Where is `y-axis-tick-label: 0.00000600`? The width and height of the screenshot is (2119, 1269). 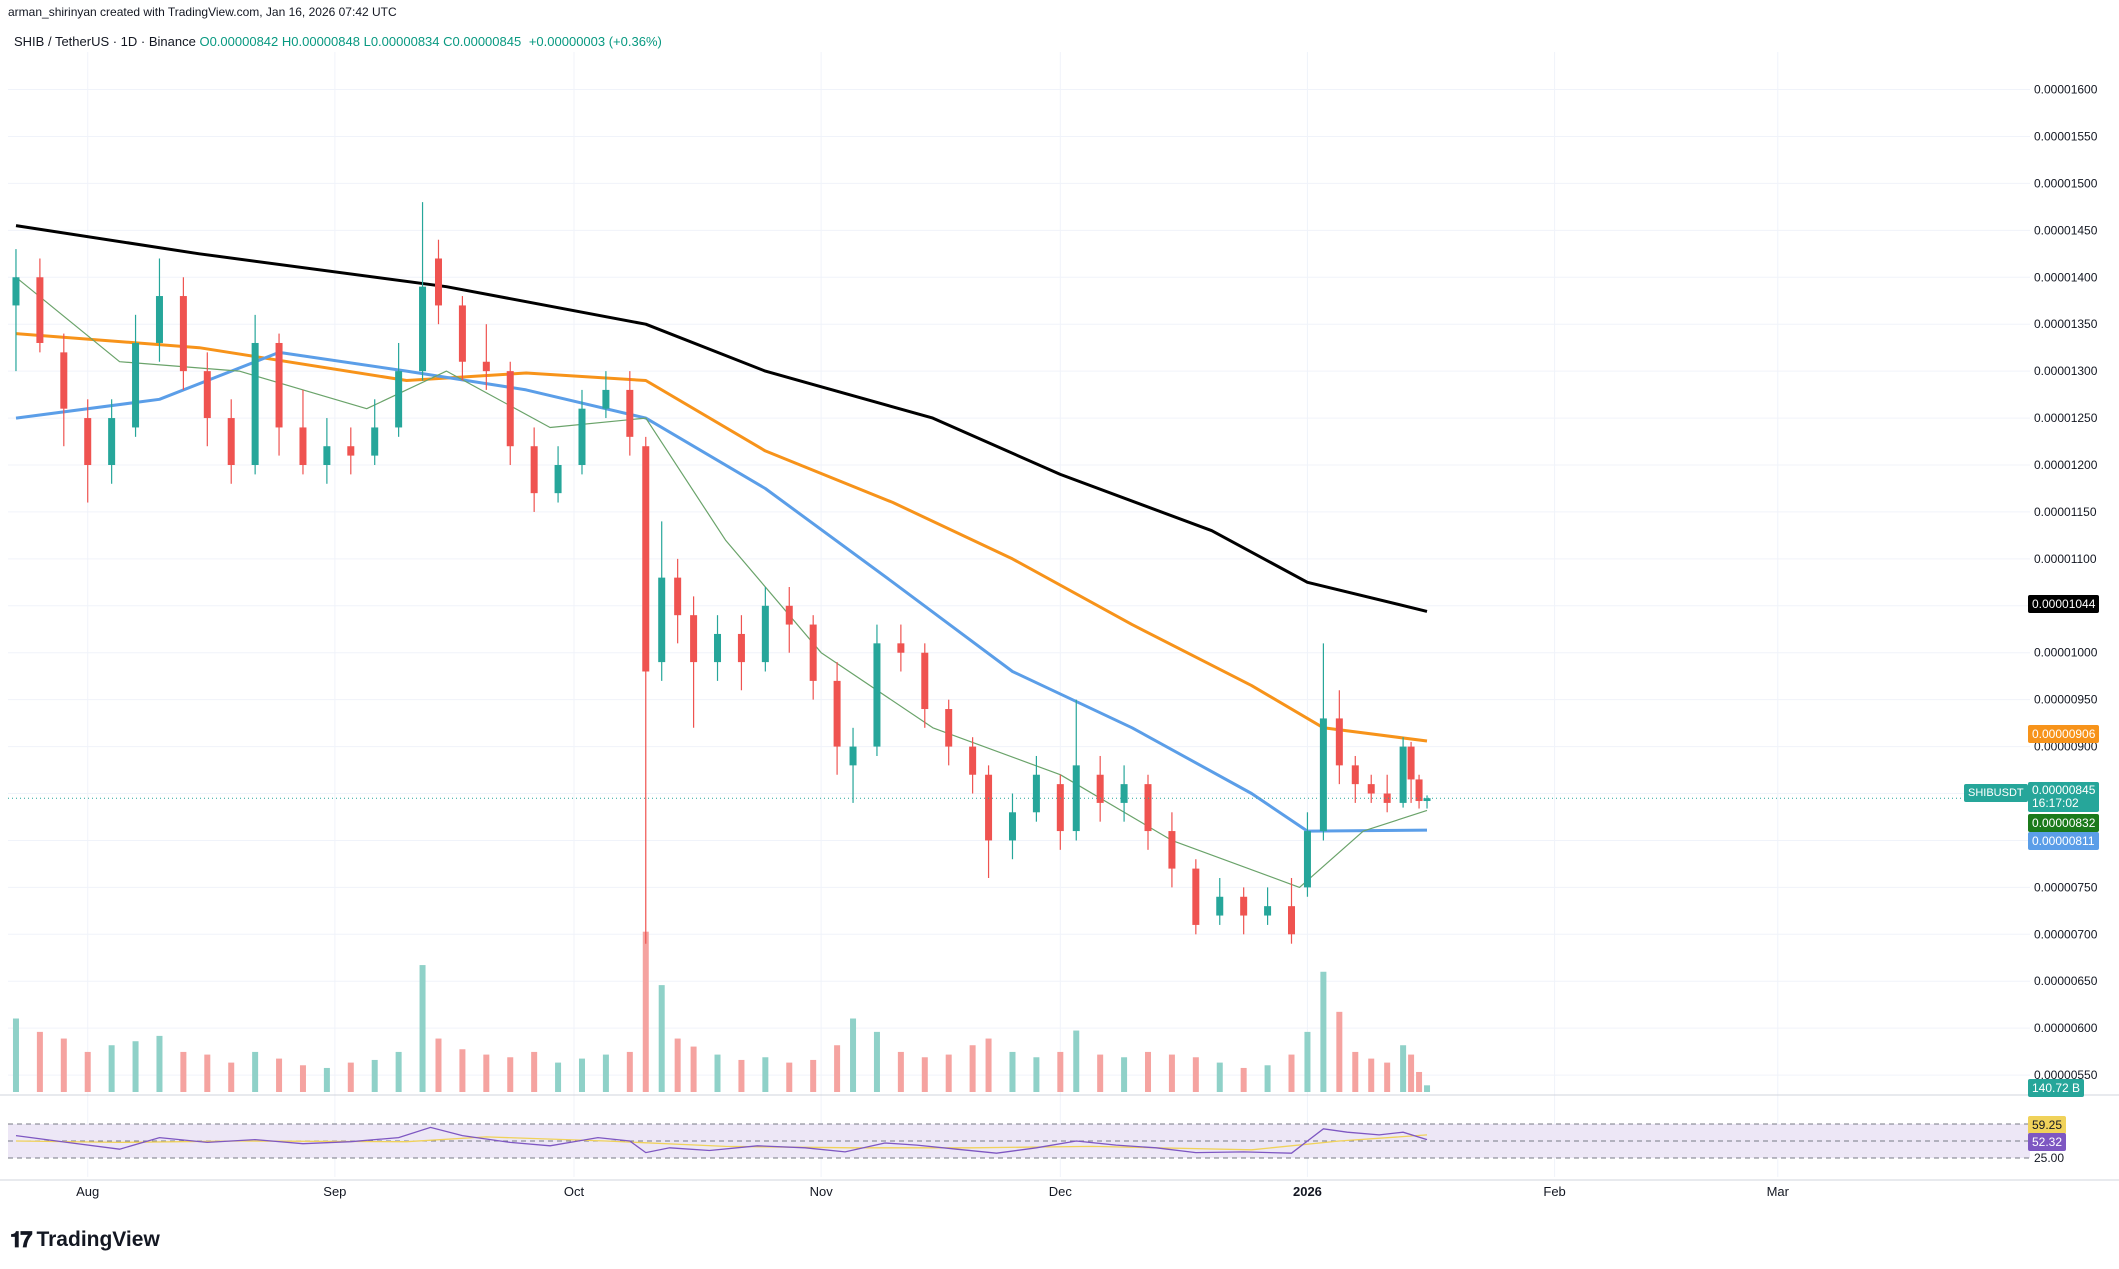 y-axis-tick-label: 0.00000600 is located at coordinates (2066, 1028).